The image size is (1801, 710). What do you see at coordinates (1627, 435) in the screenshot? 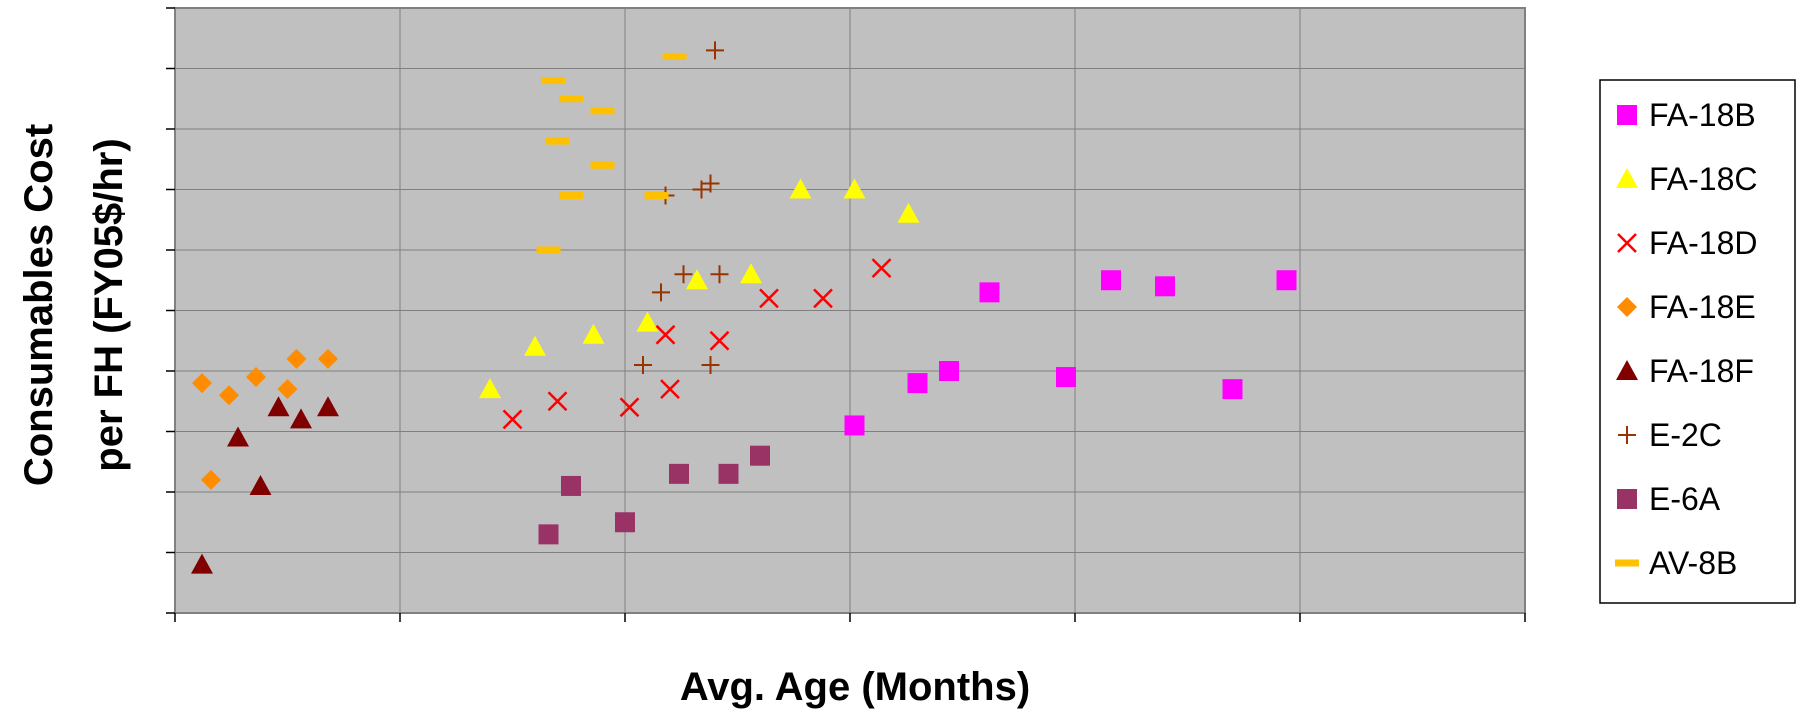
I see `legend-marker-e-2c` at bounding box center [1627, 435].